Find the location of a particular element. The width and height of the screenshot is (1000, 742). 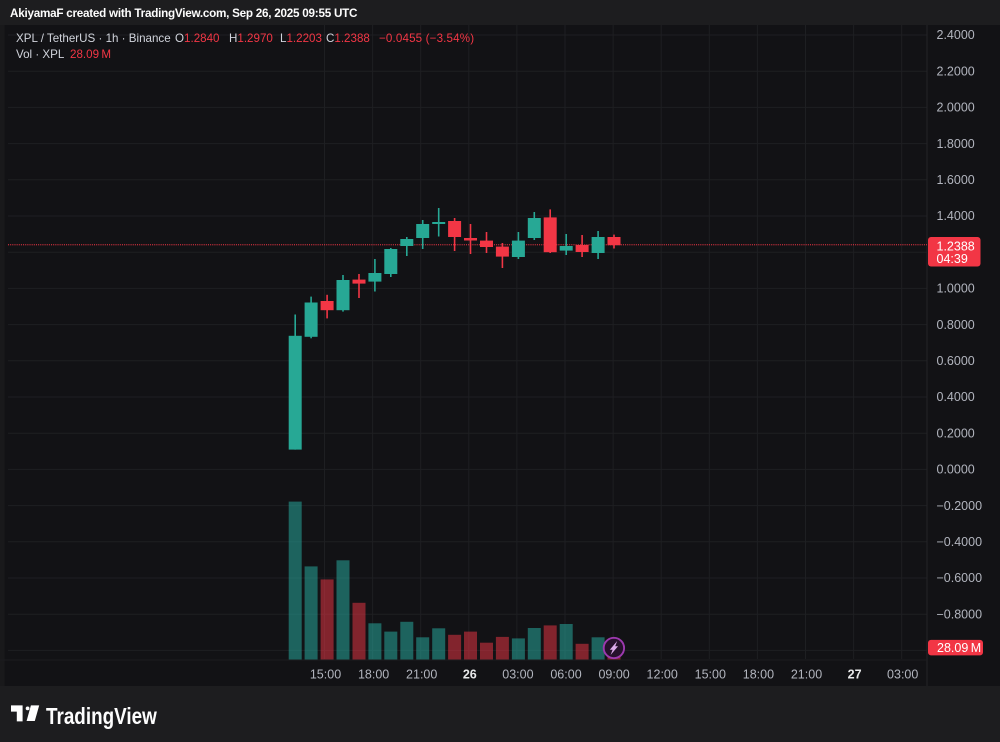

svg-text: 1.6000 is located at coordinates (956, 180).